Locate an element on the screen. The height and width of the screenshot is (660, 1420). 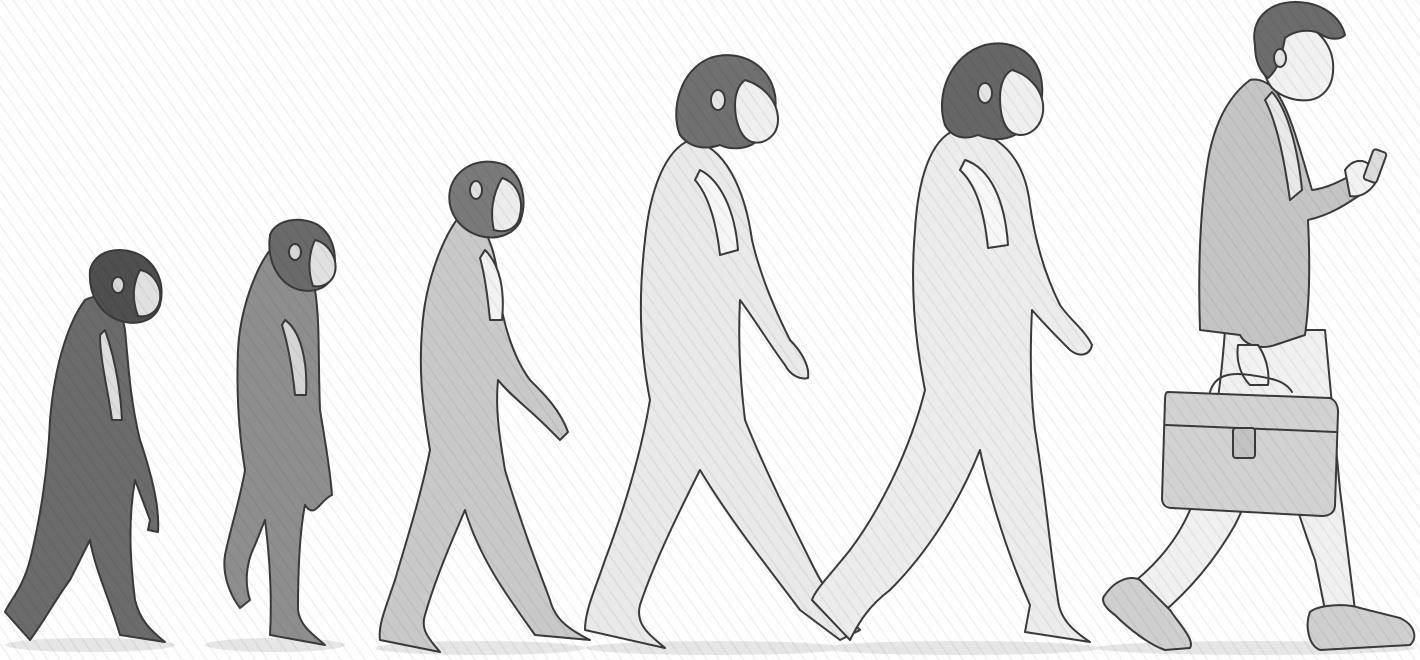
figure-ape is located at coordinates (85, 446).